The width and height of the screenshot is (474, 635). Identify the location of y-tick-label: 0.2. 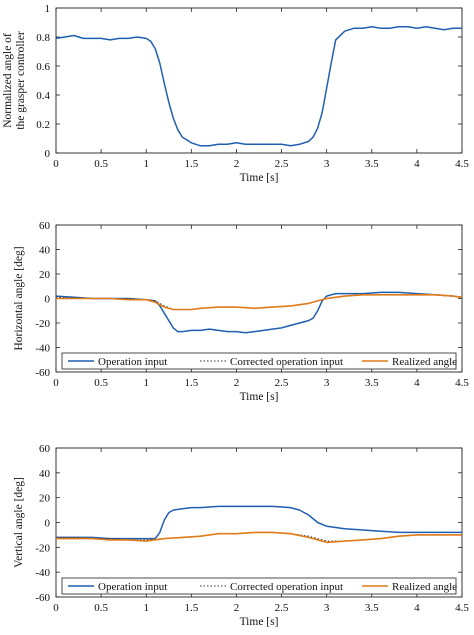
(43, 125).